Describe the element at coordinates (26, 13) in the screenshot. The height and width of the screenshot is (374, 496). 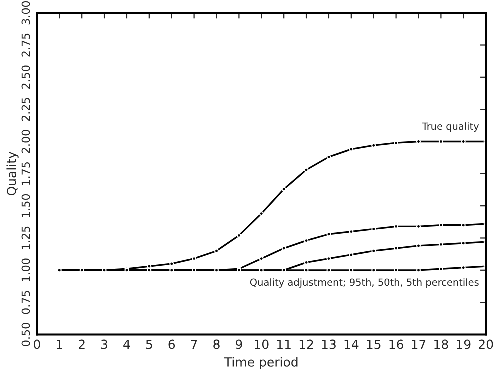
I see `y-tick-label: 3.00` at that location.